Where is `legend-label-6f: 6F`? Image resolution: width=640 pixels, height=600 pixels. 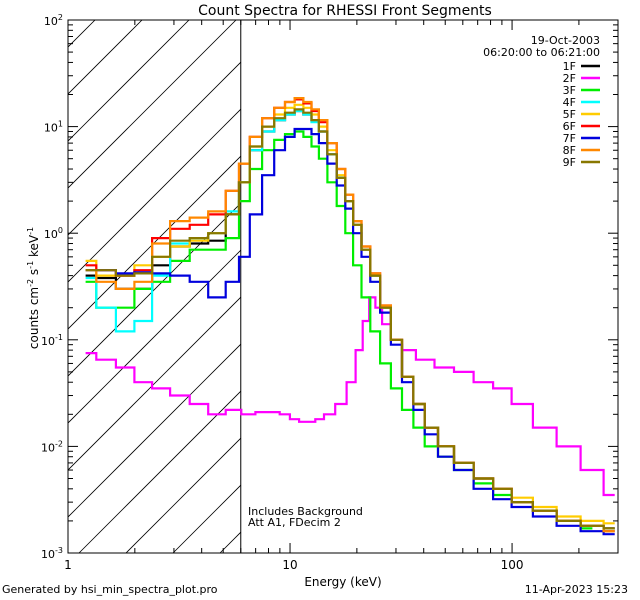
legend-label-6f: 6F is located at coordinates (569, 126).